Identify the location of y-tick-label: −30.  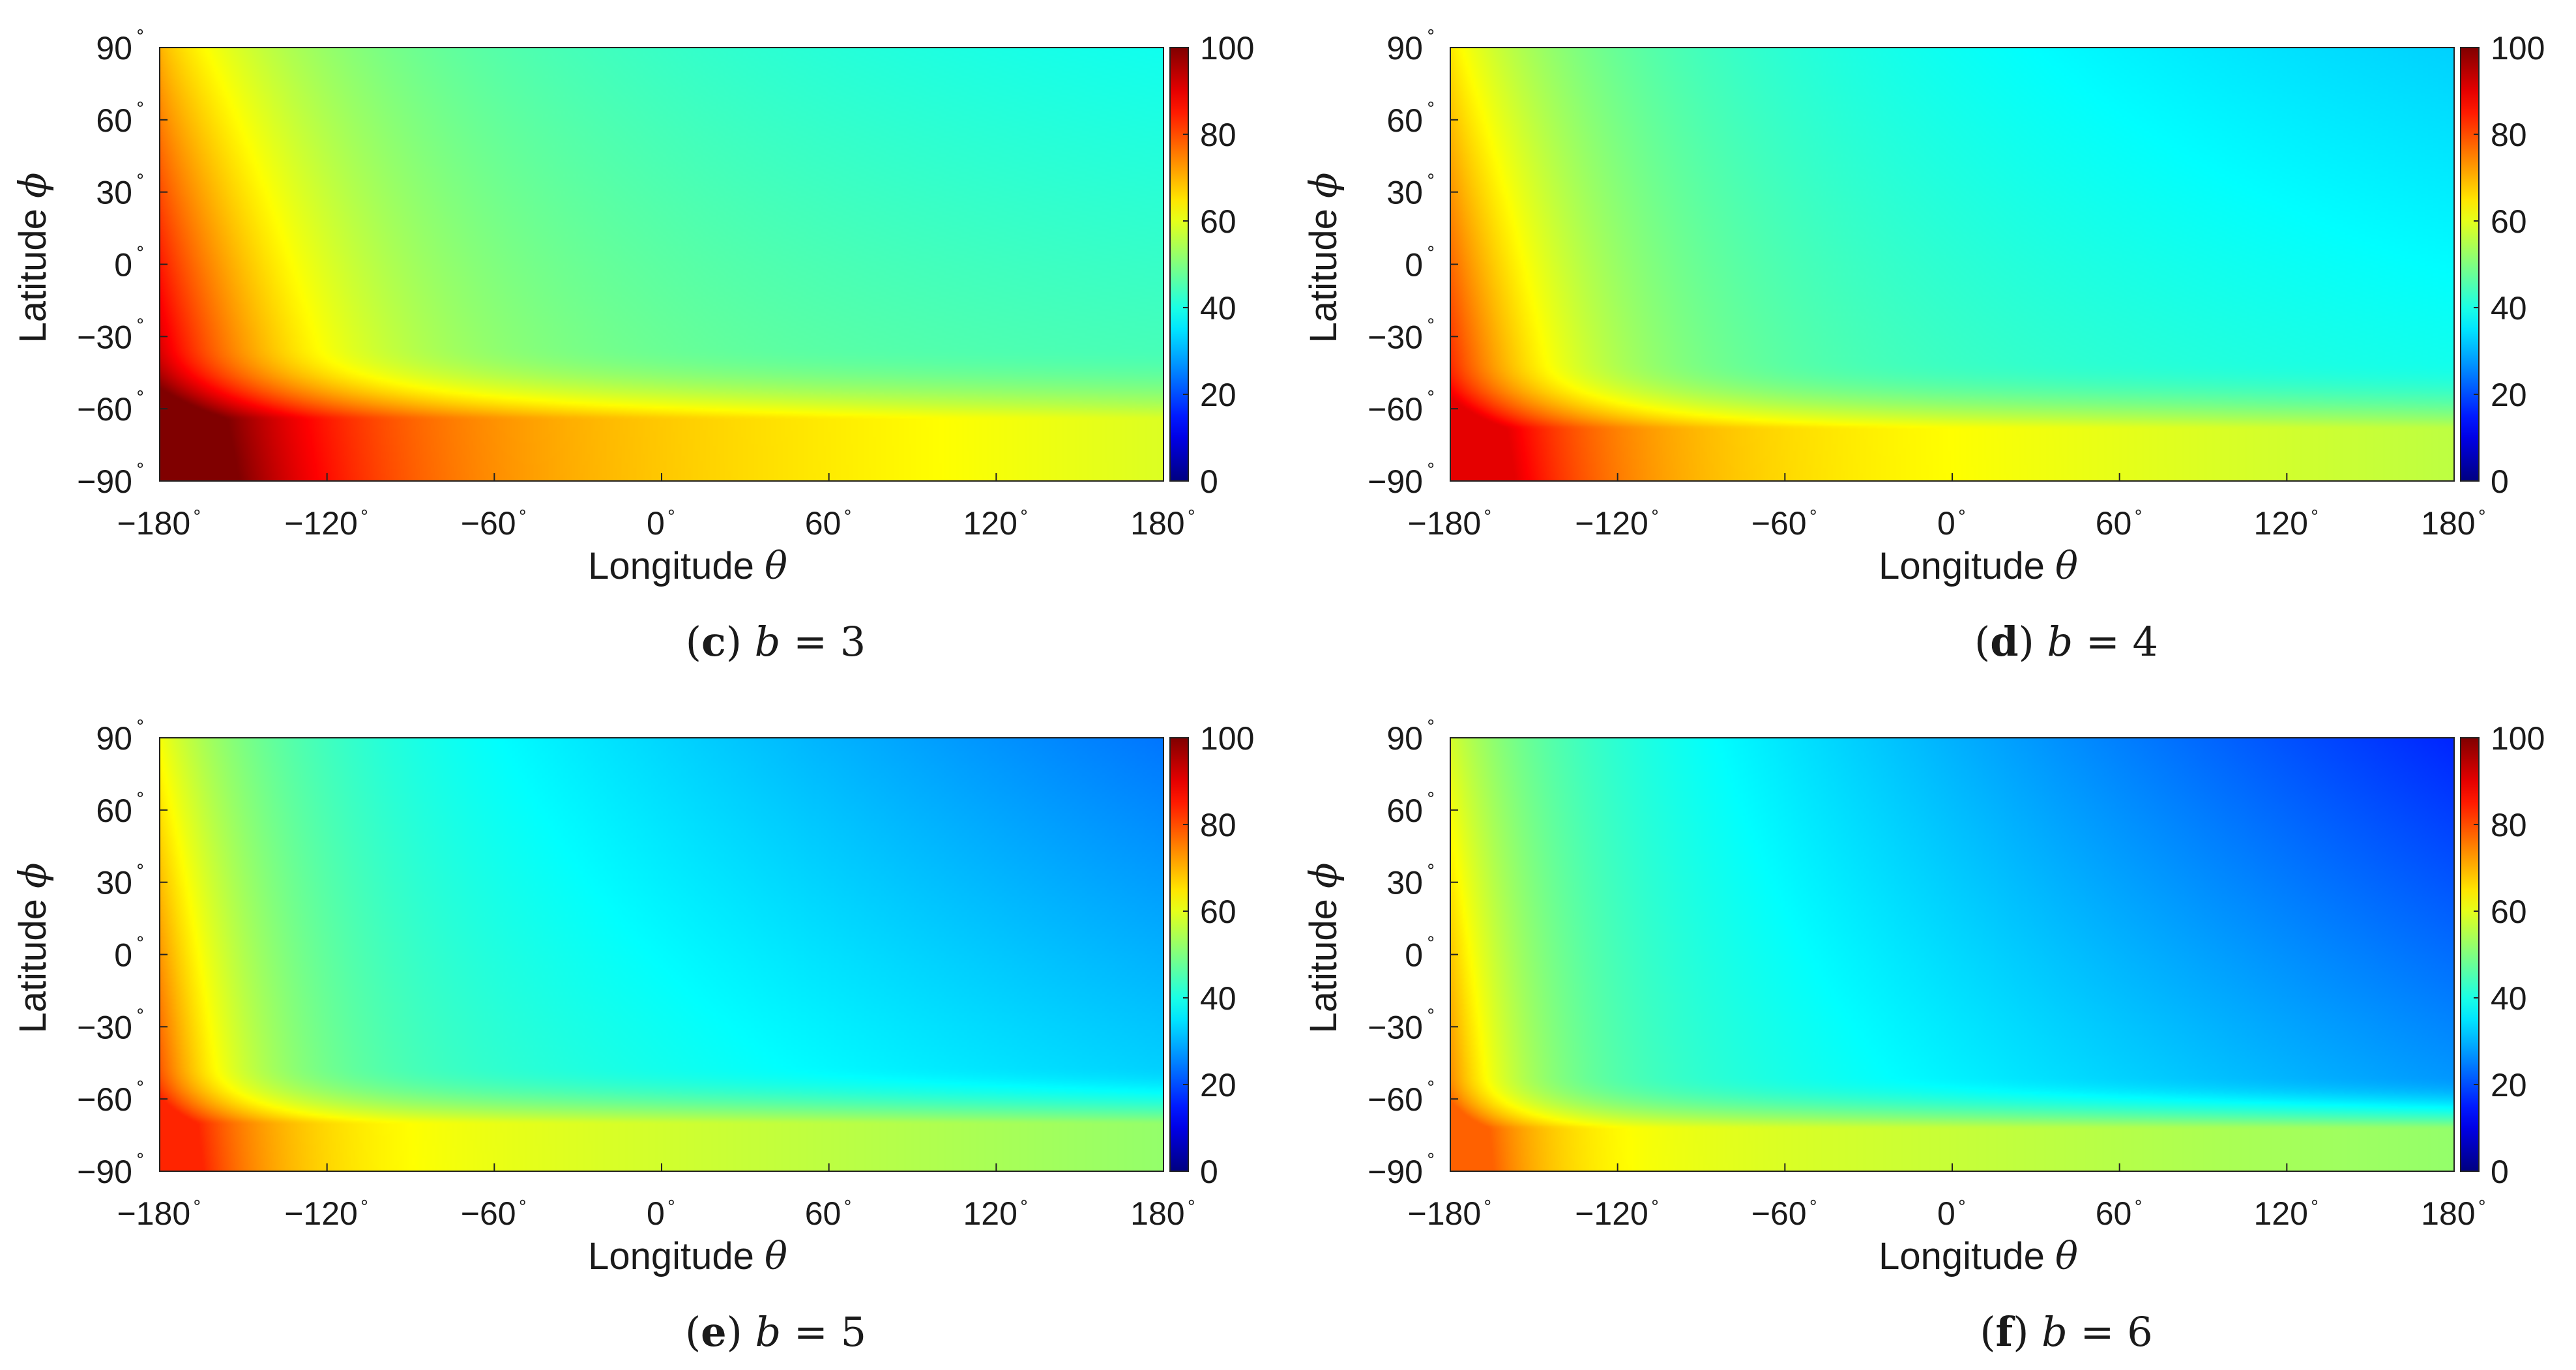
(104, 1027).